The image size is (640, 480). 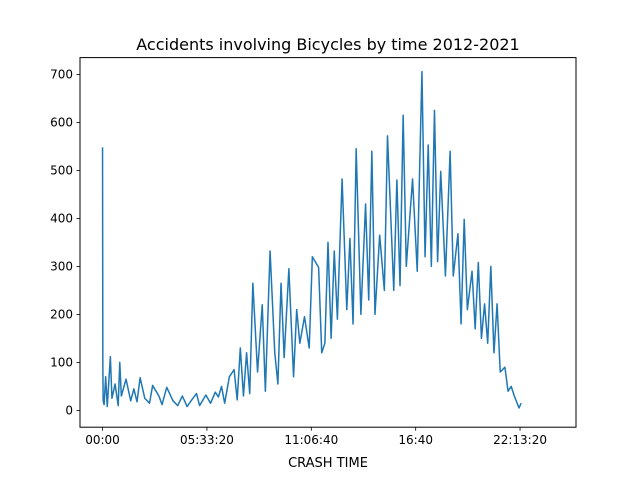 What do you see at coordinates (520, 440) in the screenshot?
I see `x-tick-label: 22:13:20` at bounding box center [520, 440].